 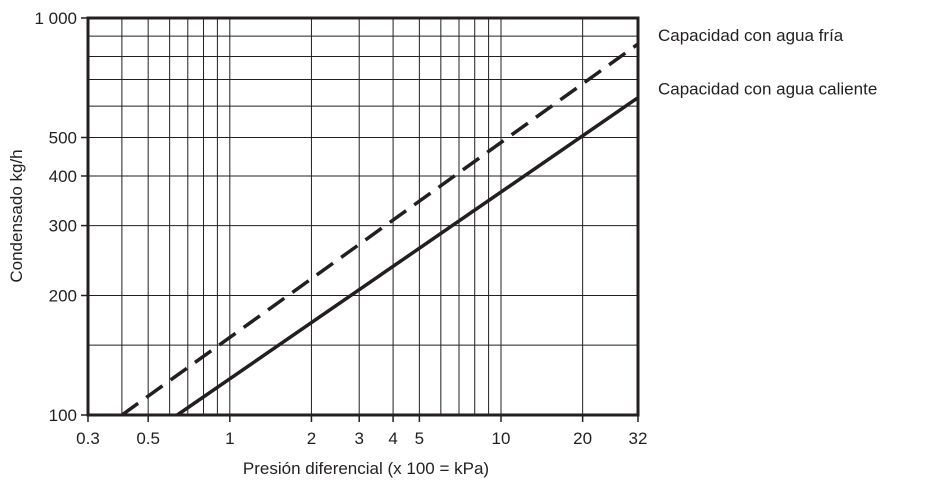 I want to click on y-axis-ticks: 100 200 300 400 500 1 000, so click(x=61, y=217).